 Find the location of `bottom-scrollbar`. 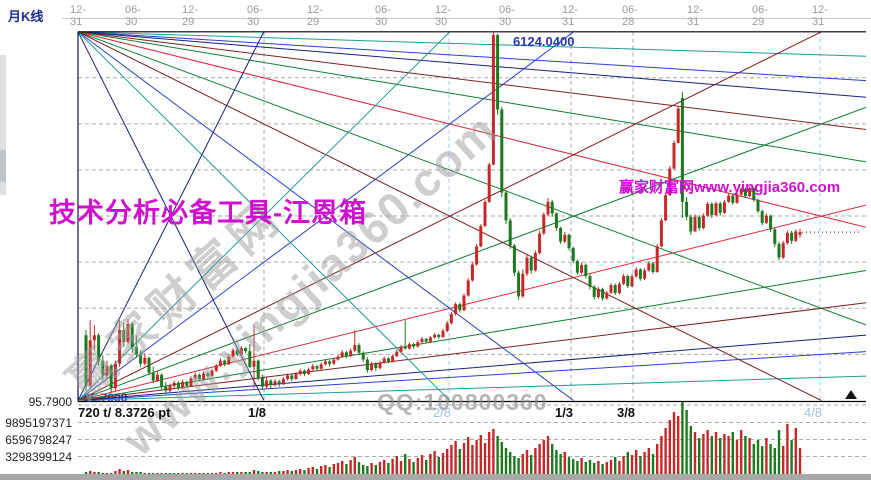

bottom-scrollbar is located at coordinates (435, 477).